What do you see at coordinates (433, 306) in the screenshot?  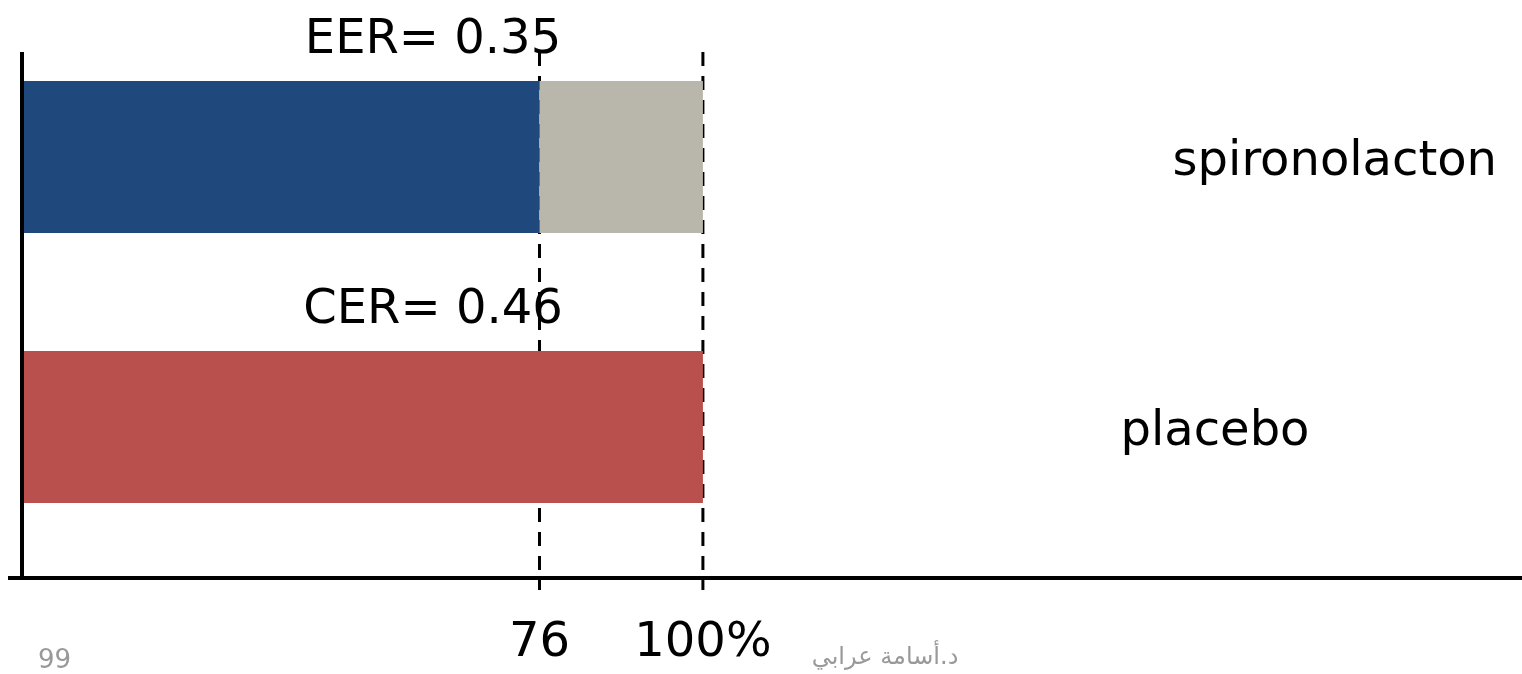 I see `annotation: CER= 0.46` at bounding box center [433, 306].